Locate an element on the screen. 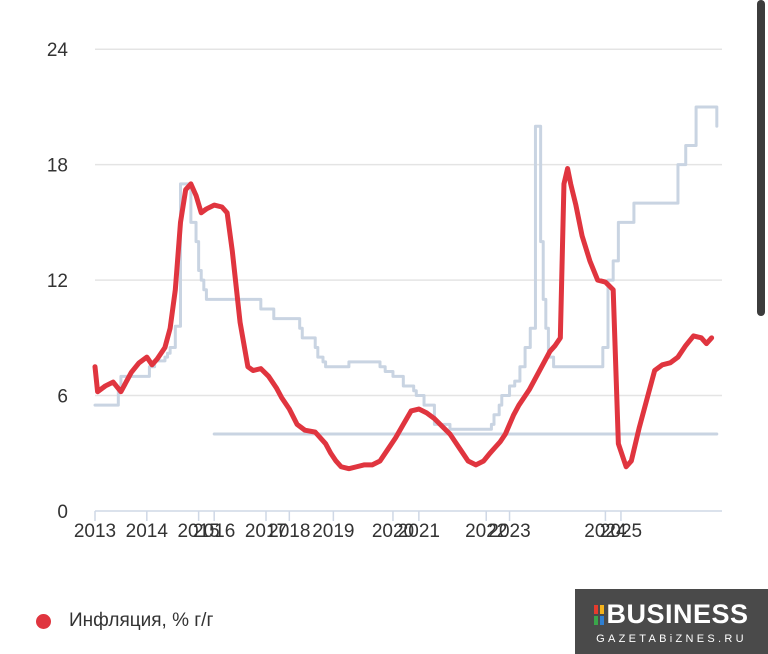 This screenshot has width=768, height=654. legend: Инфляция, % г/г is located at coordinates (124, 621).